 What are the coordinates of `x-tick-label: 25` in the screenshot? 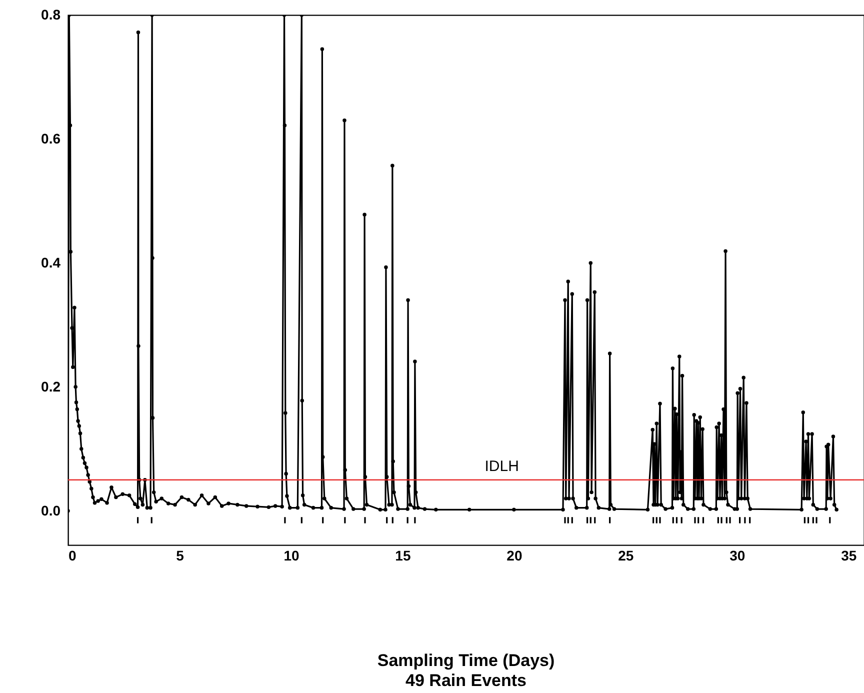 It's located at (626, 556).